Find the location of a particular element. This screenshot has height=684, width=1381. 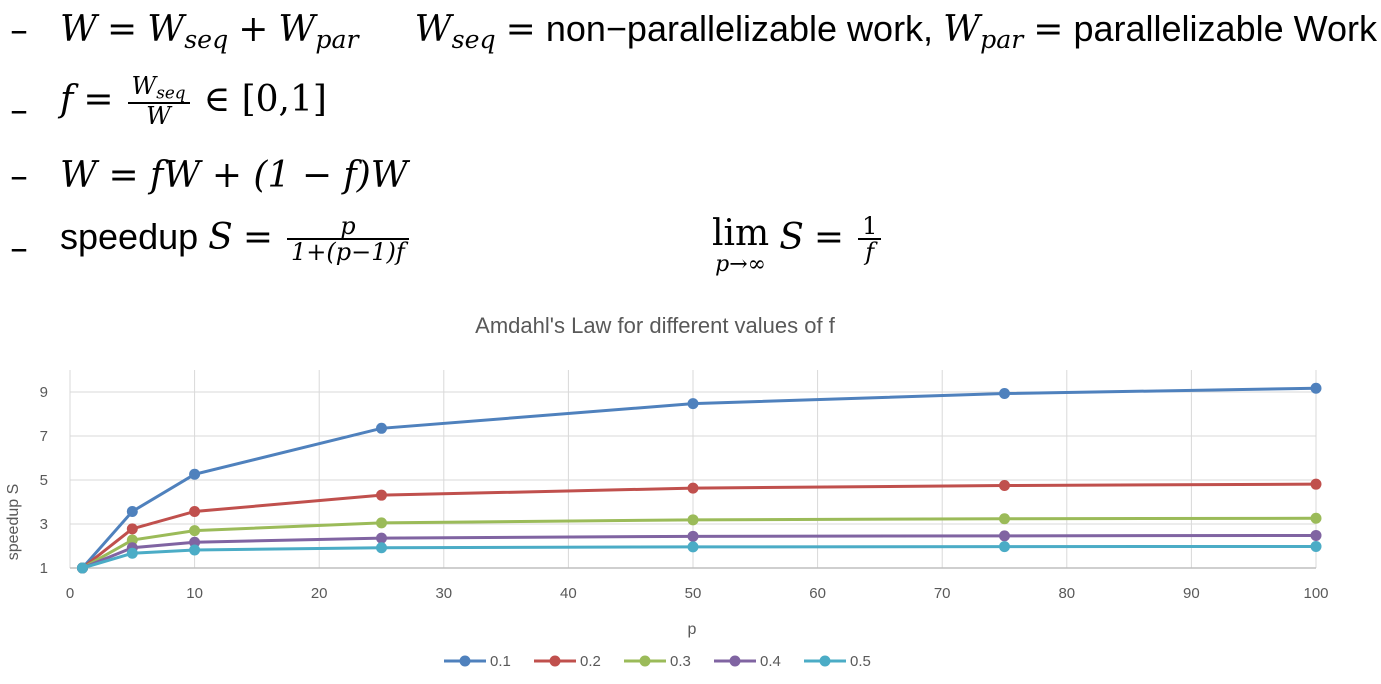

legend-label-0.4: 0.4 is located at coordinates (770, 661).